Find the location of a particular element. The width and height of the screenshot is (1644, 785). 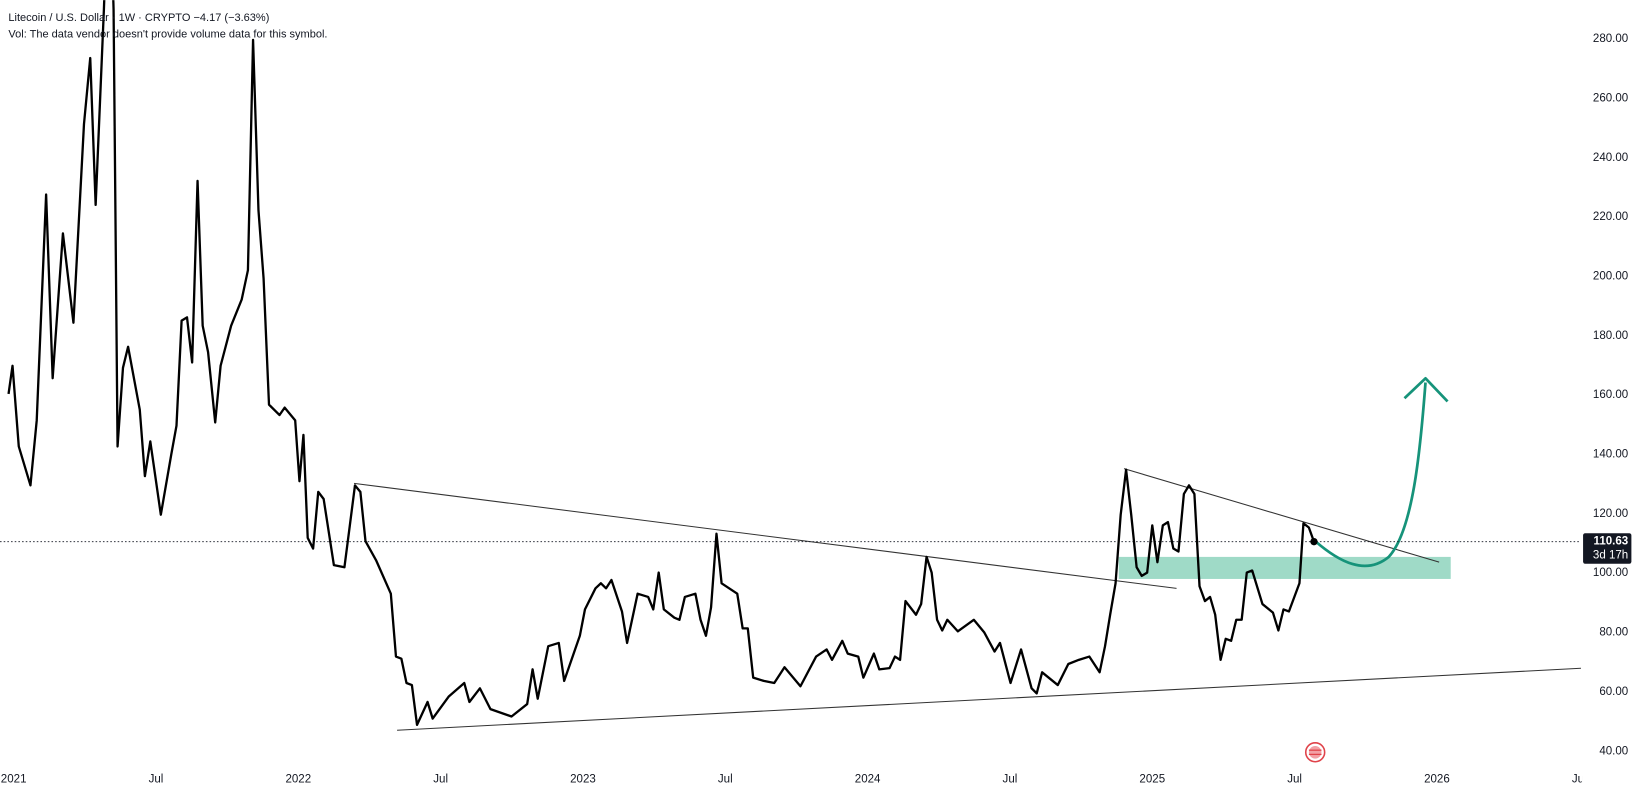

x-tick-label: 2025 is located at coordinates (1152, 779).